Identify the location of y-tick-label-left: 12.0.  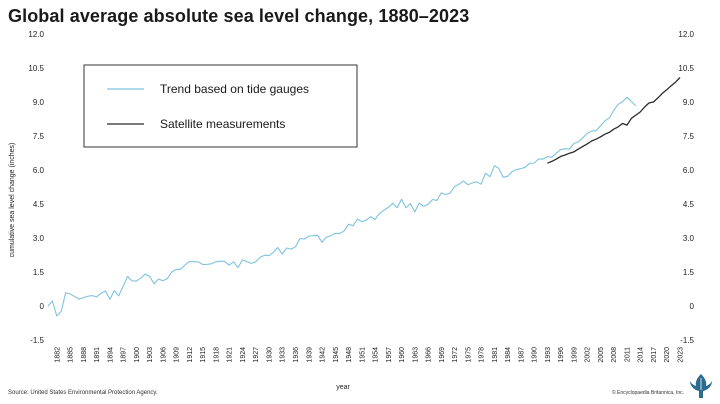
(36, 34).